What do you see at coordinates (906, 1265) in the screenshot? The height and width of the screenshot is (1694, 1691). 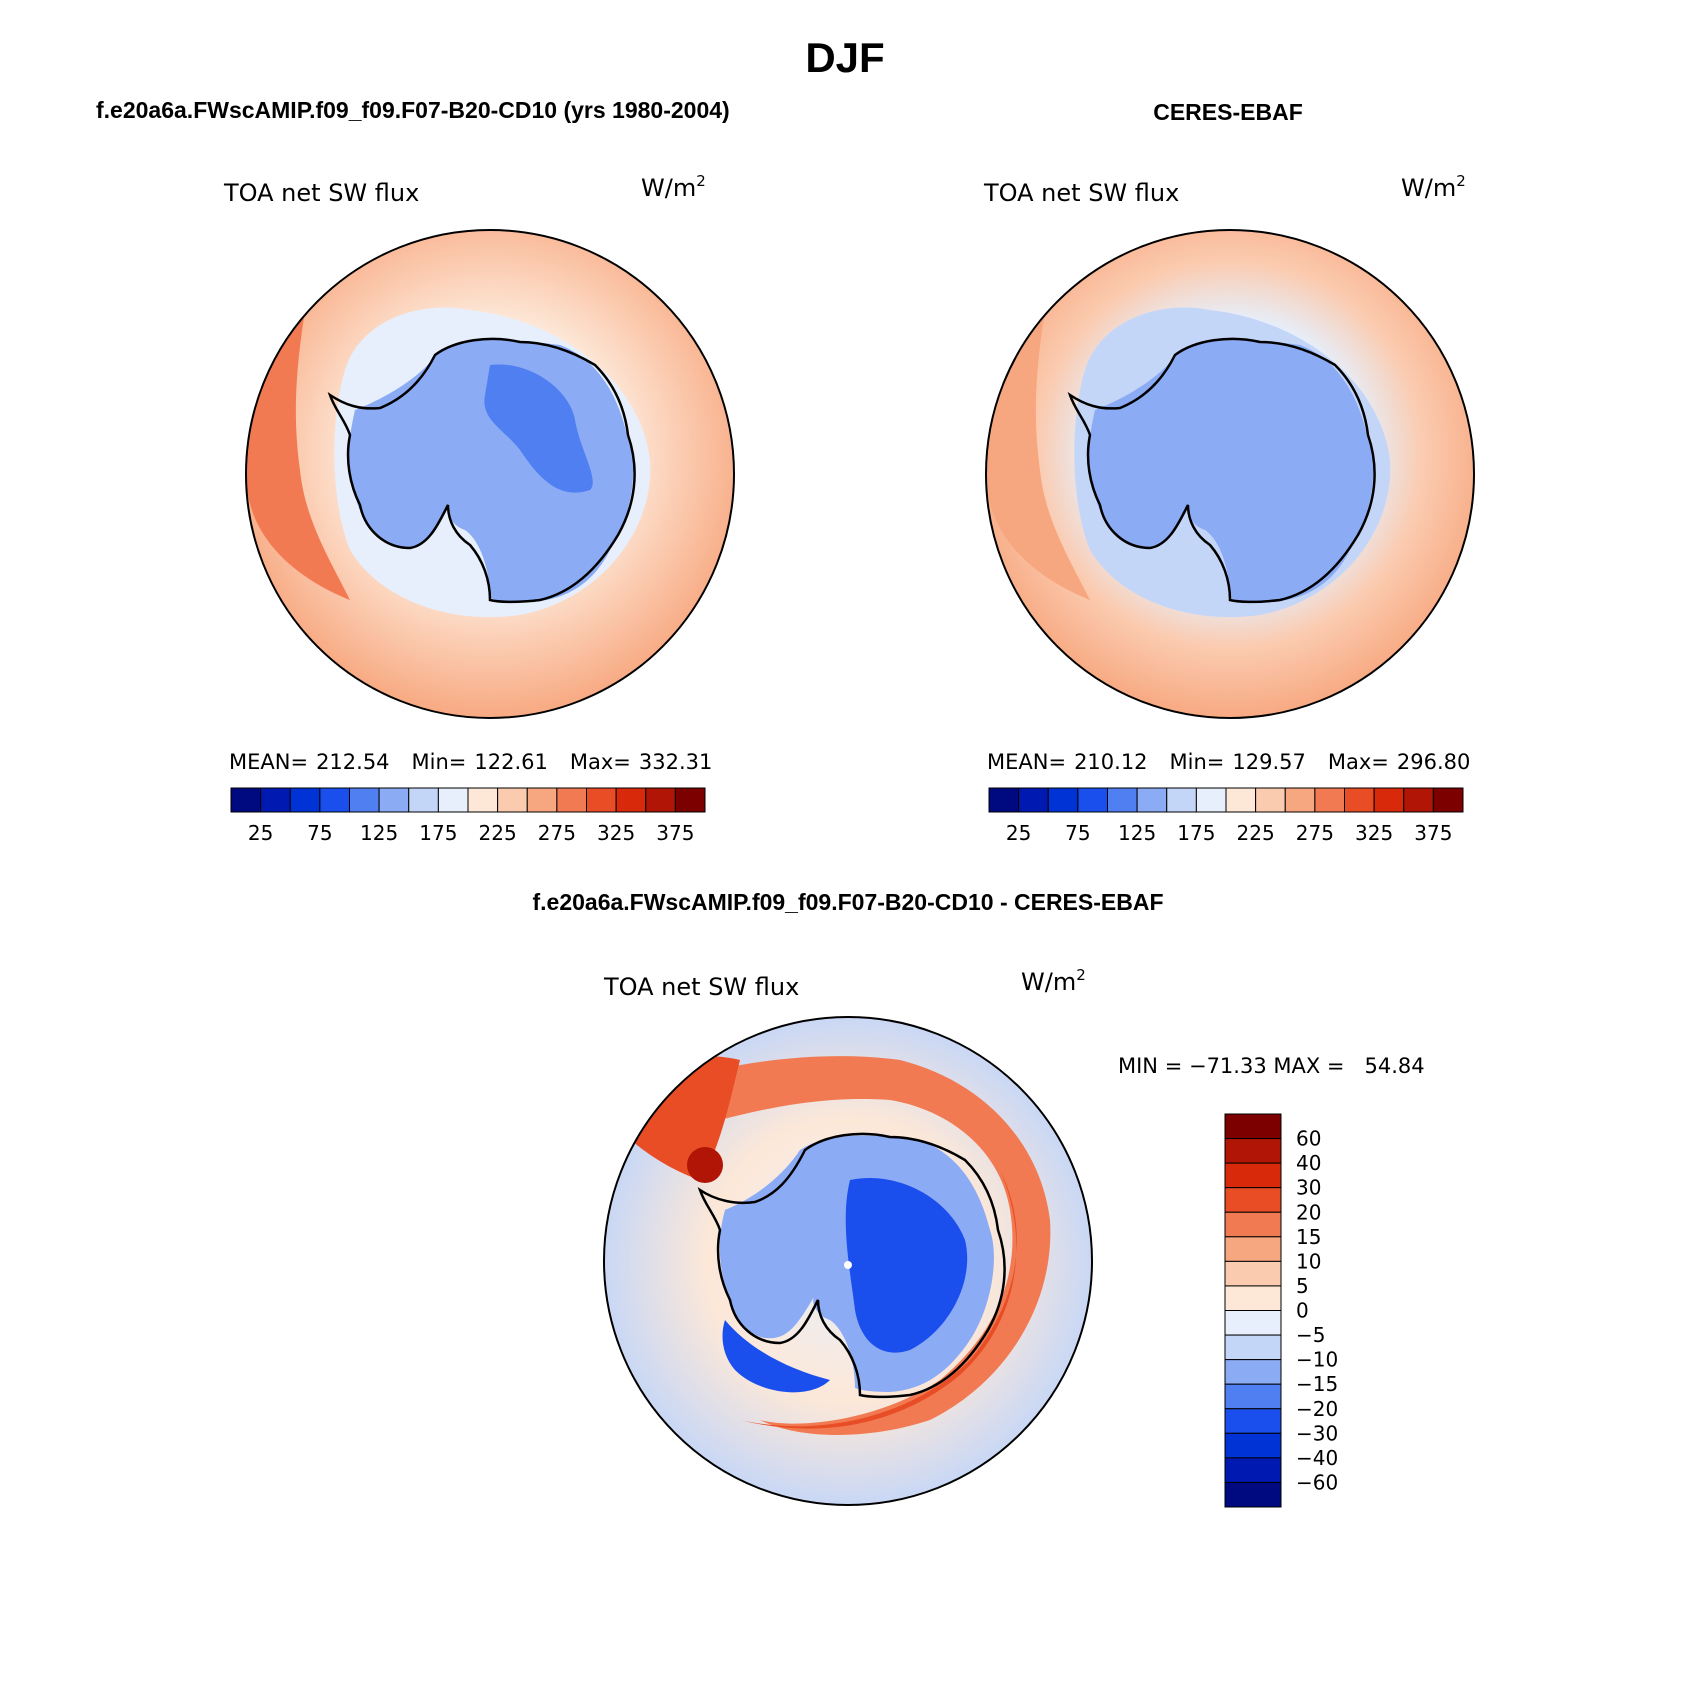 I see `panel3-east-negative` at bounding box center [906, 1265].